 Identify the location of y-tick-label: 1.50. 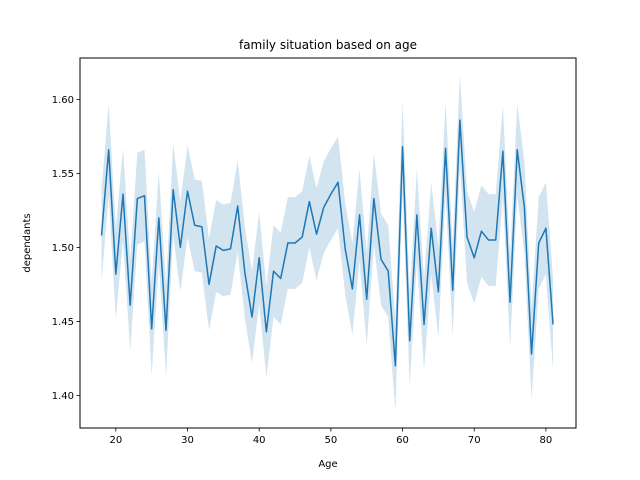
(63, 248).